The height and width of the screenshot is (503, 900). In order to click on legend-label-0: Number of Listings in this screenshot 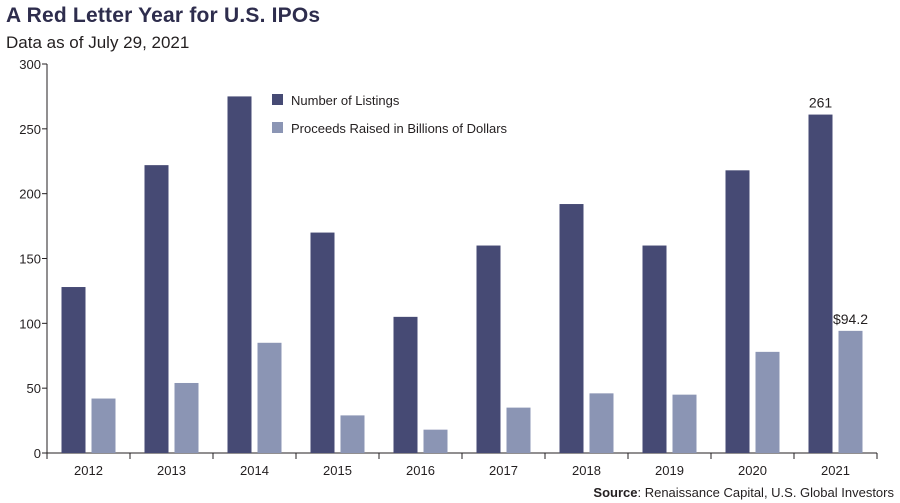, I will do `click(345, 100)`.